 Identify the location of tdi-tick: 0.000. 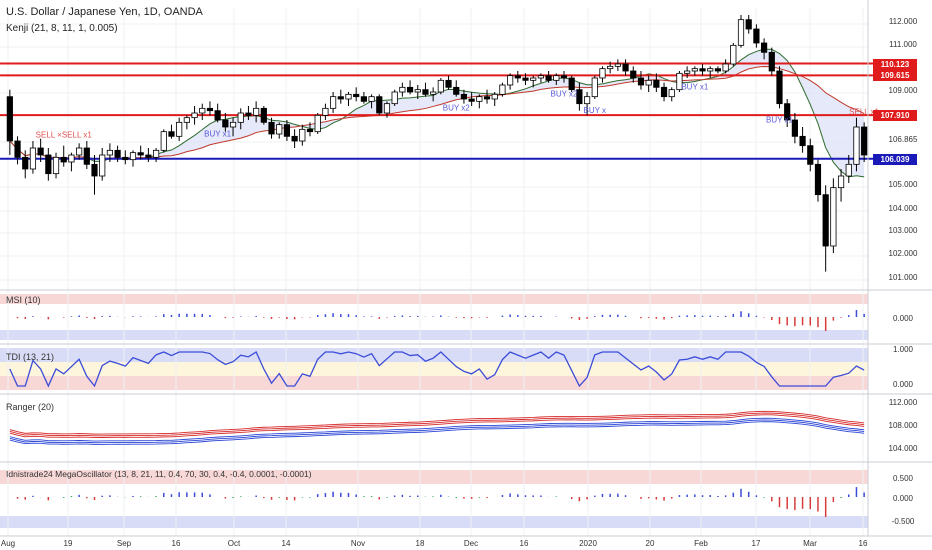
(903, 384).